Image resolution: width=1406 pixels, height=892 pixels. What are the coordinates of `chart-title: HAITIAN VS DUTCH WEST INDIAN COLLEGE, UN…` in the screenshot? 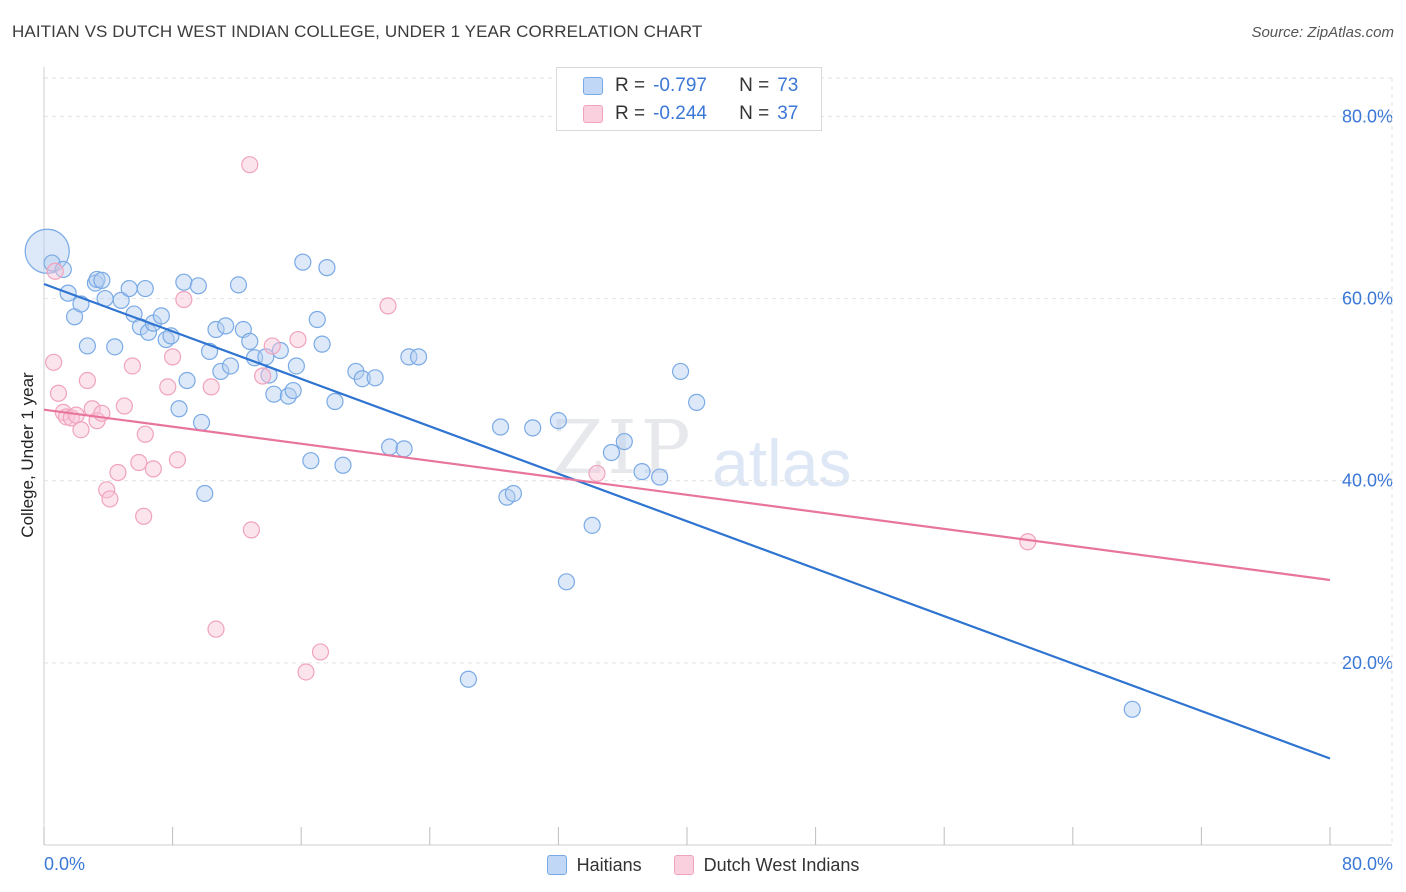 It's located at (357, 31).